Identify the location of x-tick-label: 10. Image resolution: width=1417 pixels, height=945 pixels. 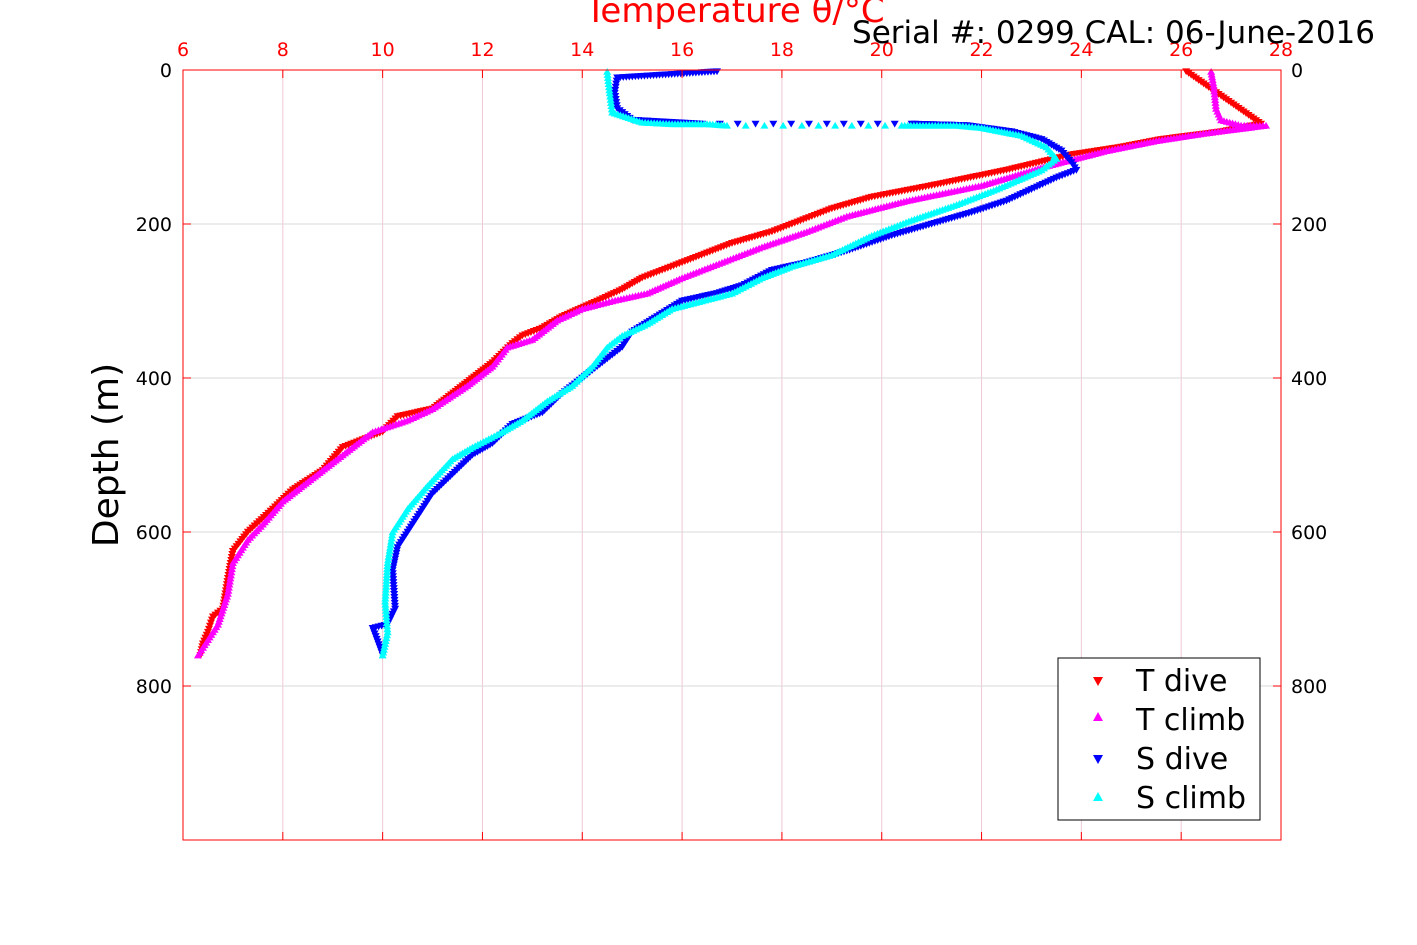
(383, 50).